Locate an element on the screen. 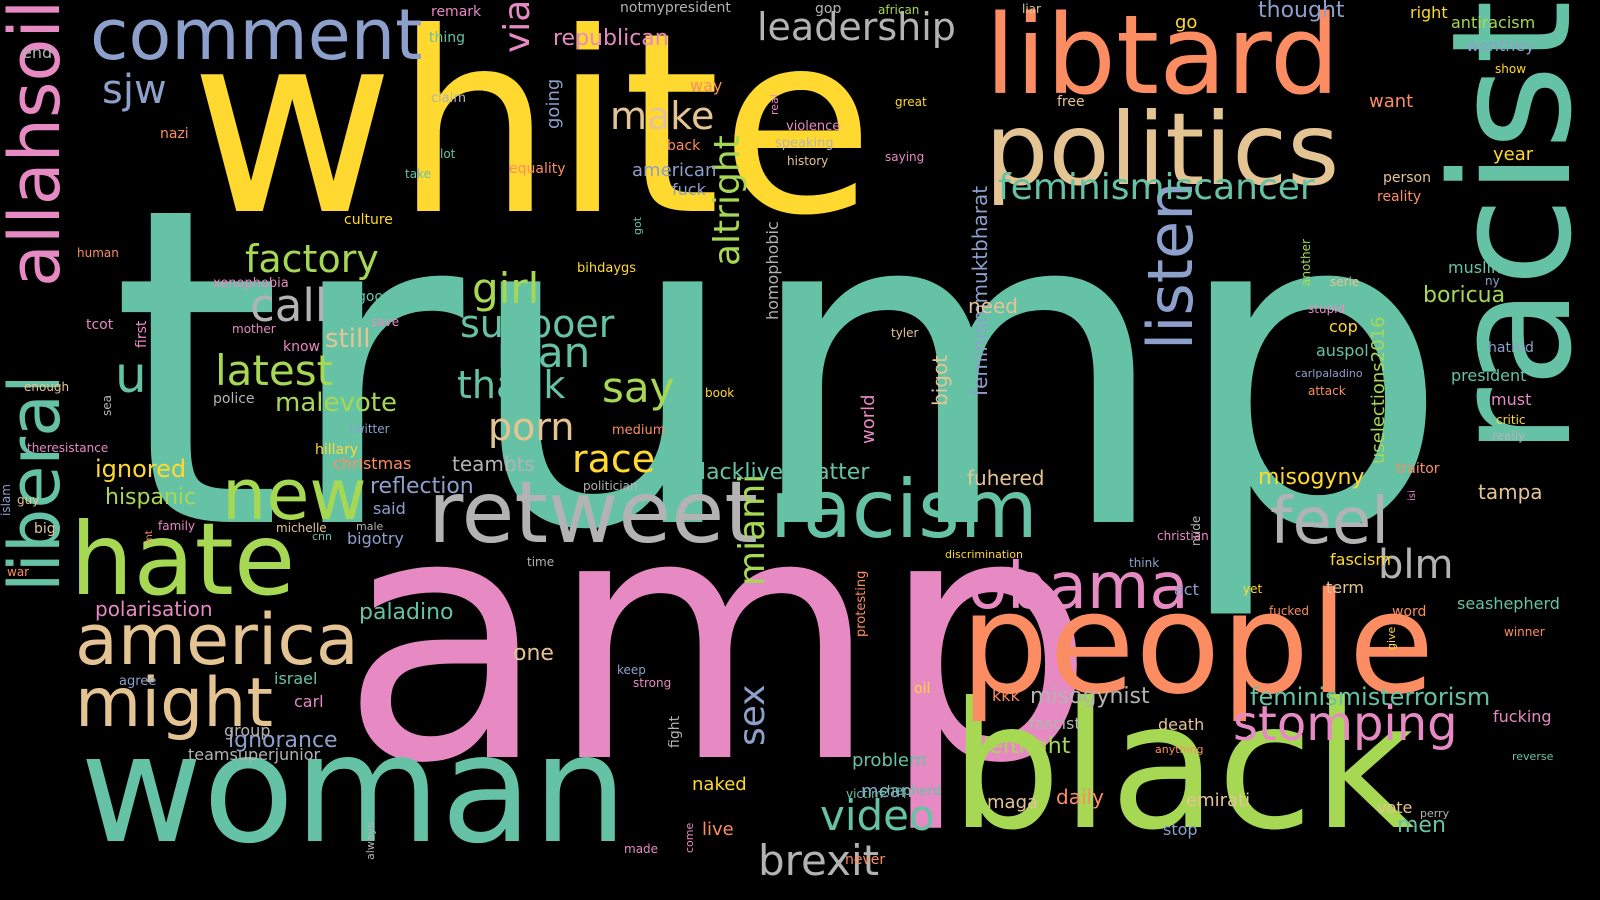 This screenshot has height=900, width=1600. word-way: way is located at coordinates (706, 85).